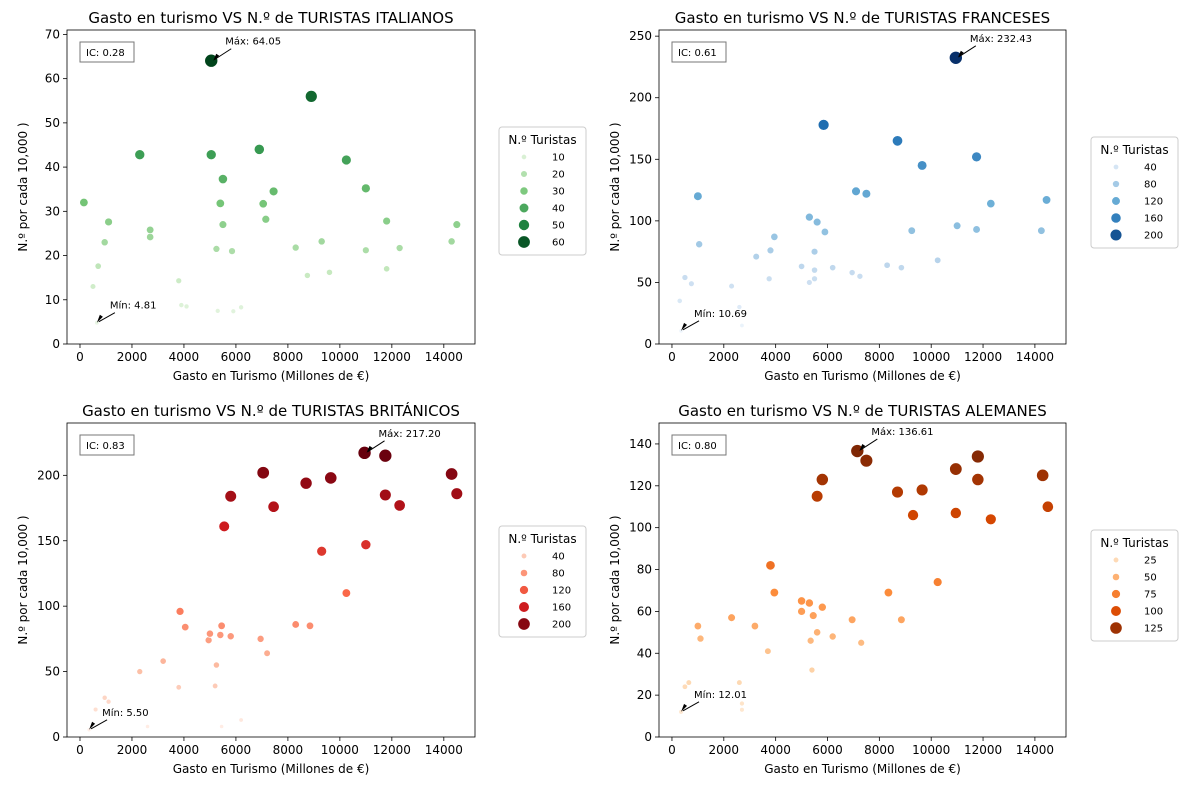  Describe the element at coordinates (1150, 578) in the screenshot. I see `legend-label: 50` at that location.